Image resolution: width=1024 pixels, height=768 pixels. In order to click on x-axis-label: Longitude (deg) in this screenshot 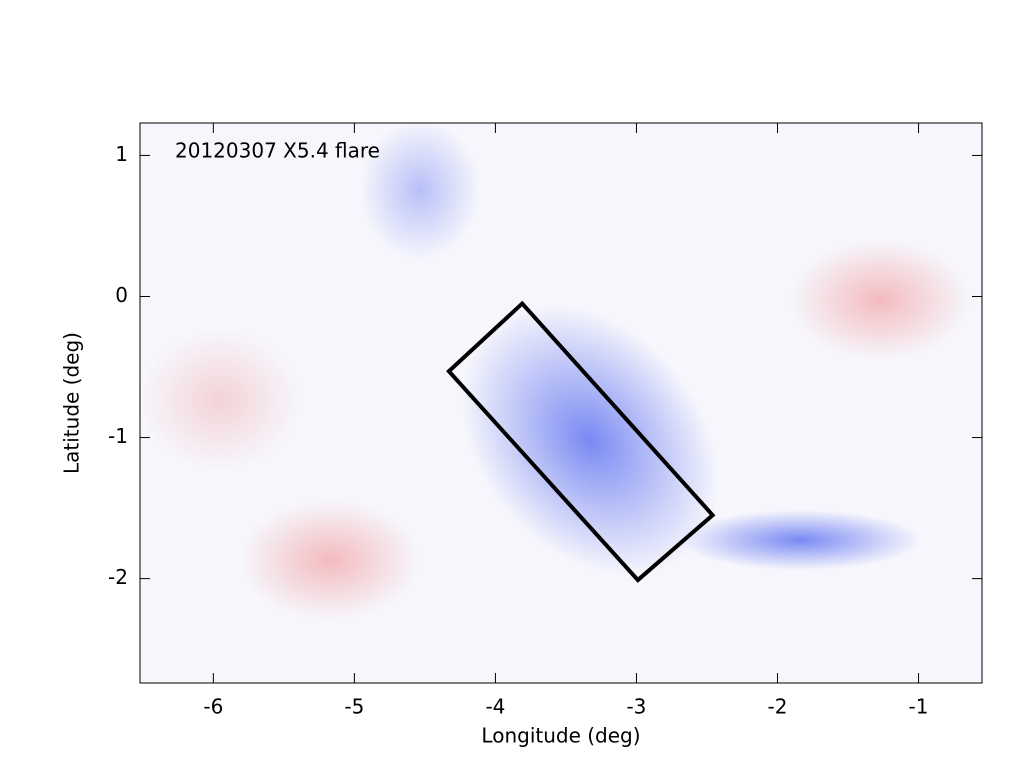, I will do `click(560, 736)`.